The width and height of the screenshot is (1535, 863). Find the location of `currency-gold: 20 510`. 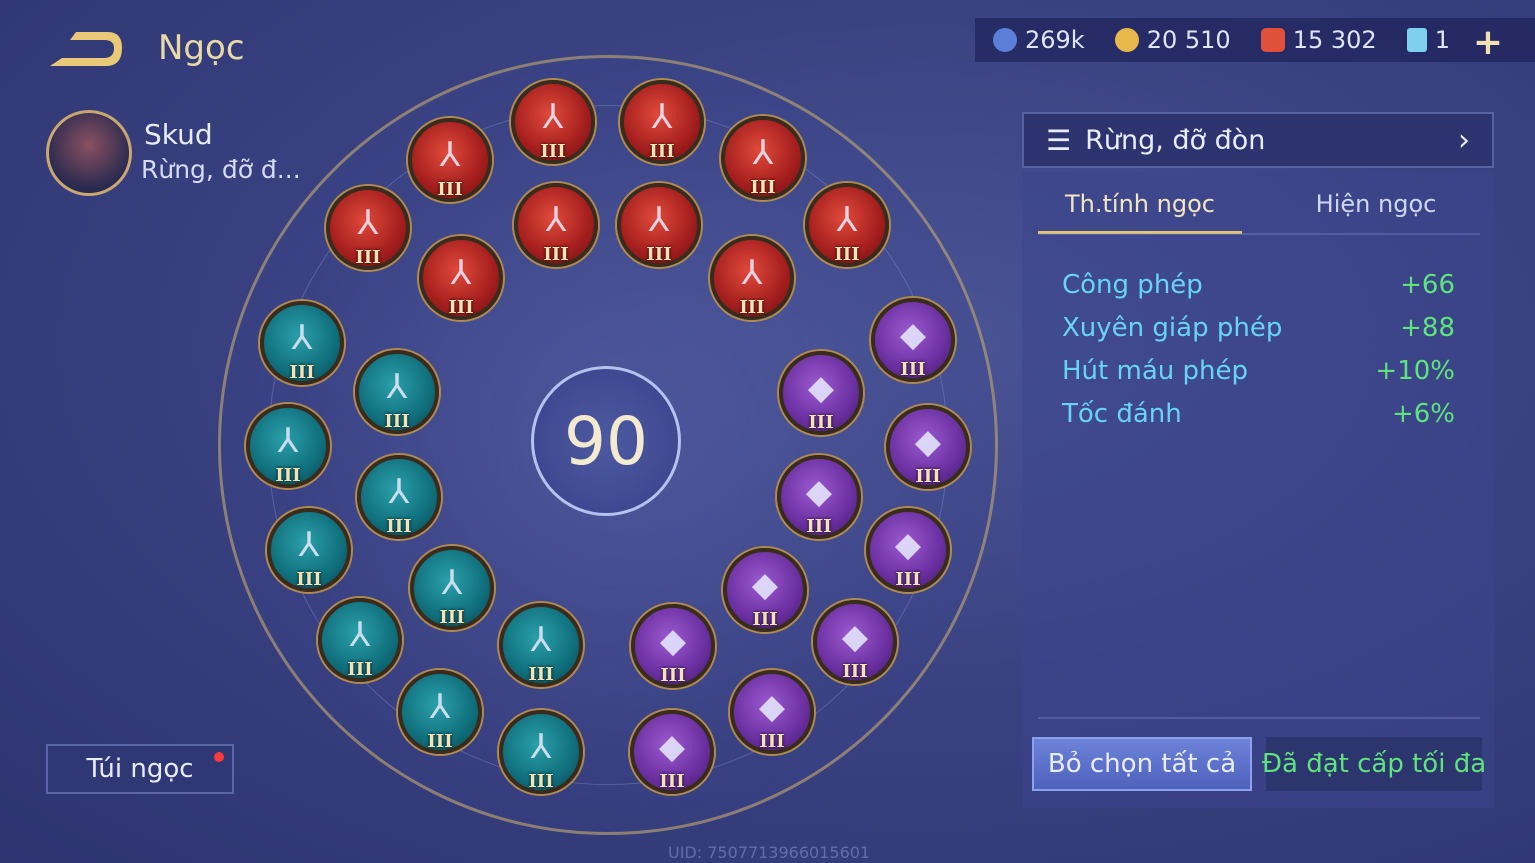

currency-gold: 20 510 is located at coordinates (1172, 40).